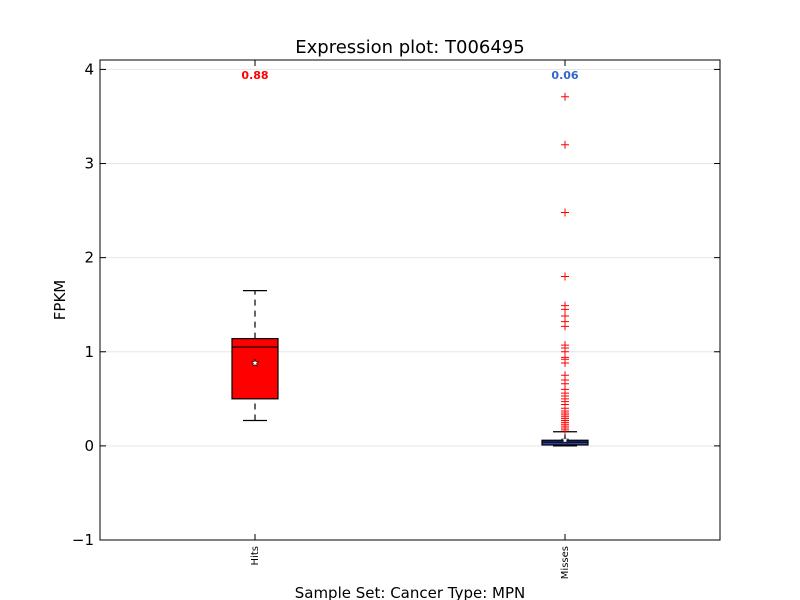  Describe the element at coordinates (89, 69) in the screenshot. I see `y-tick-label: 4` at that location.